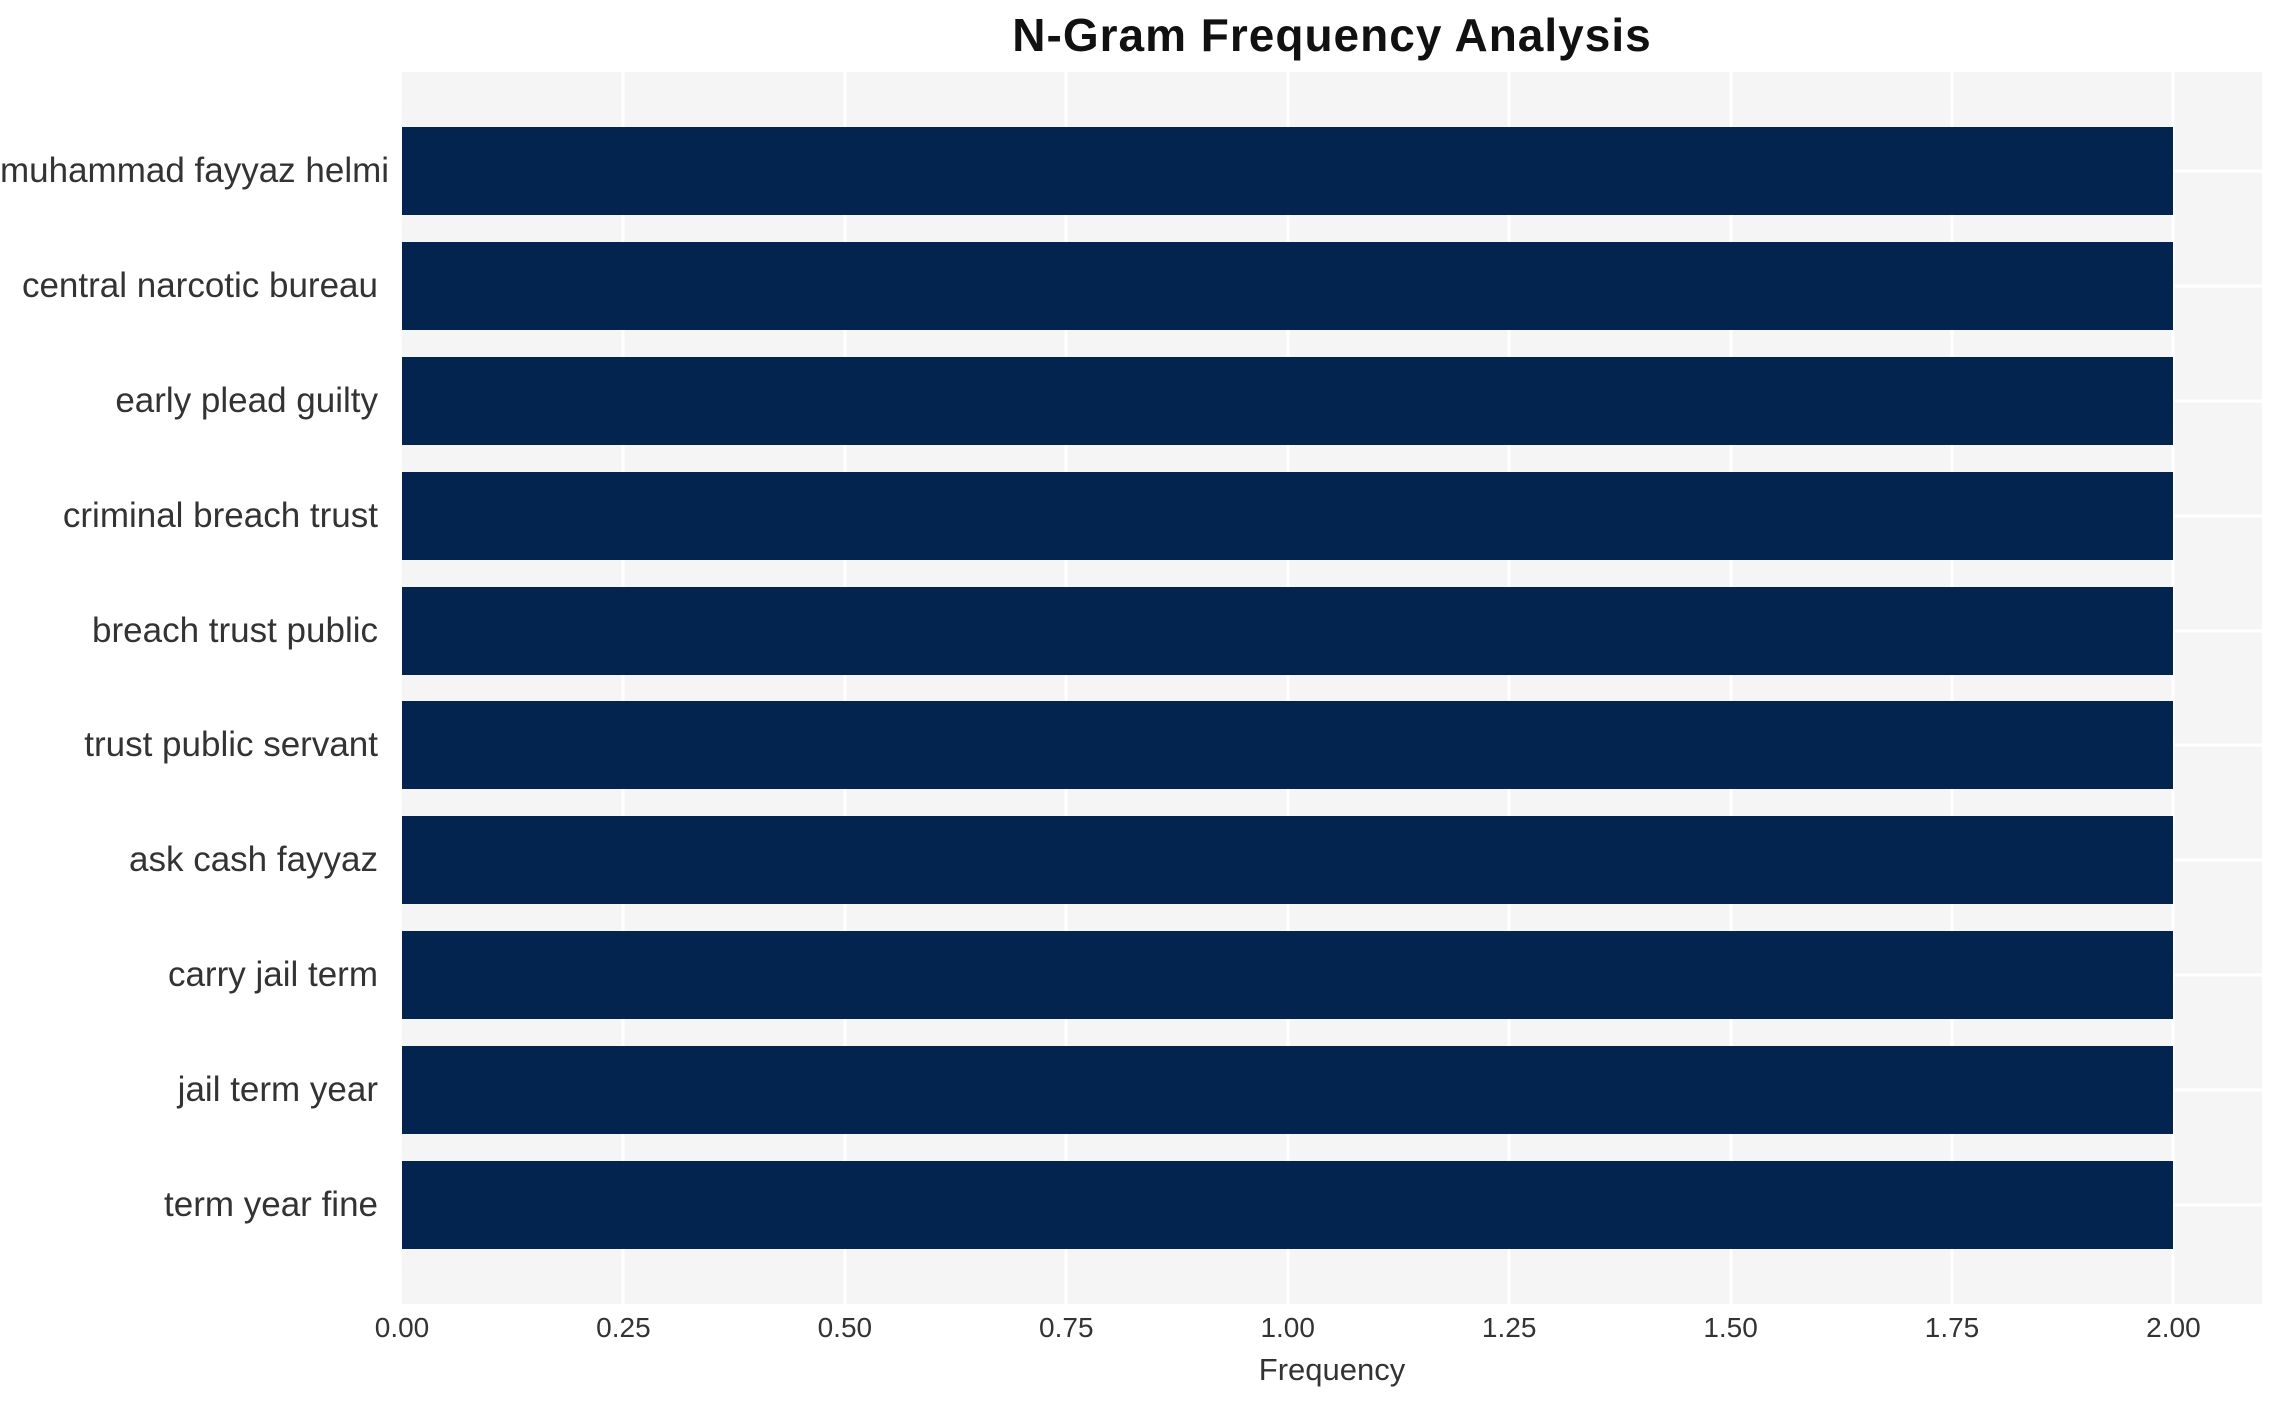 This screenshot has width=2280, height=1402. Describe the element at coordinates (1332, 1369) in the screenshot. I see `x-axis-label: Frequency` at that location.